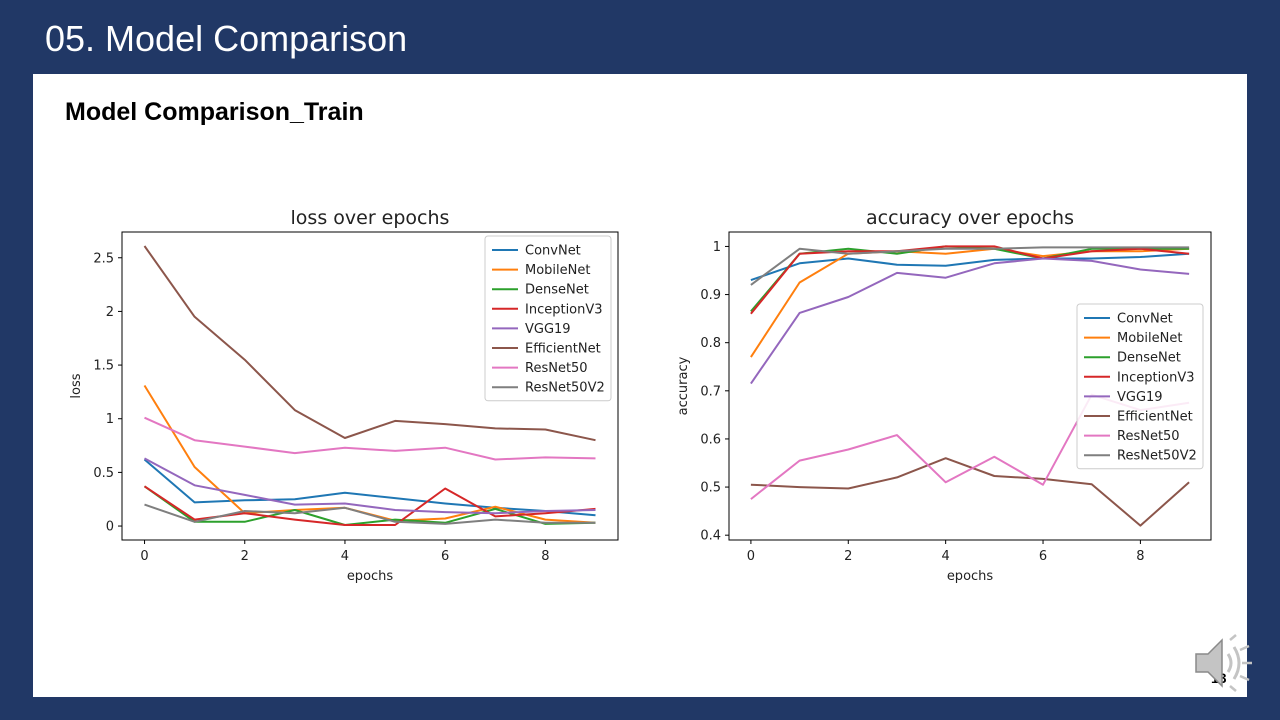 Image resolution: width=1280 pixels, height=720 pixels. What do you see at coordinates (110, 312) in the screenshot?
I see `y-tick-label: 2` at bounding box center [110, 312].